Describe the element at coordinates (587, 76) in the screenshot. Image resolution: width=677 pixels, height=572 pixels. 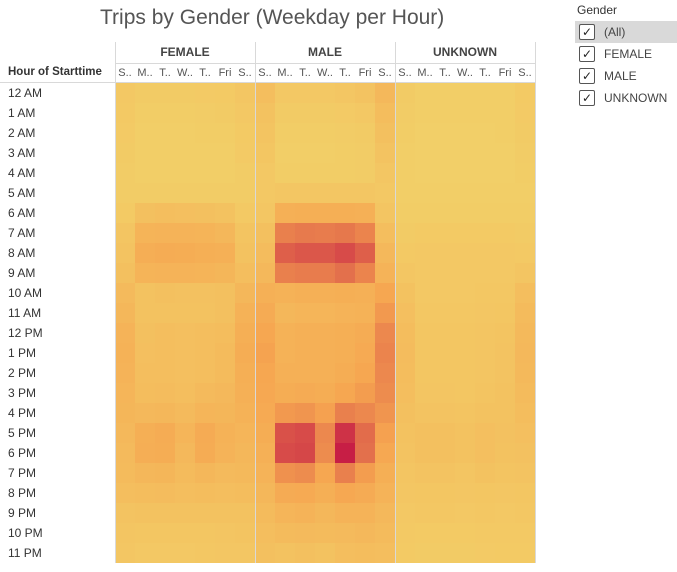
I see `checkbox-icon: ✓` at that location.